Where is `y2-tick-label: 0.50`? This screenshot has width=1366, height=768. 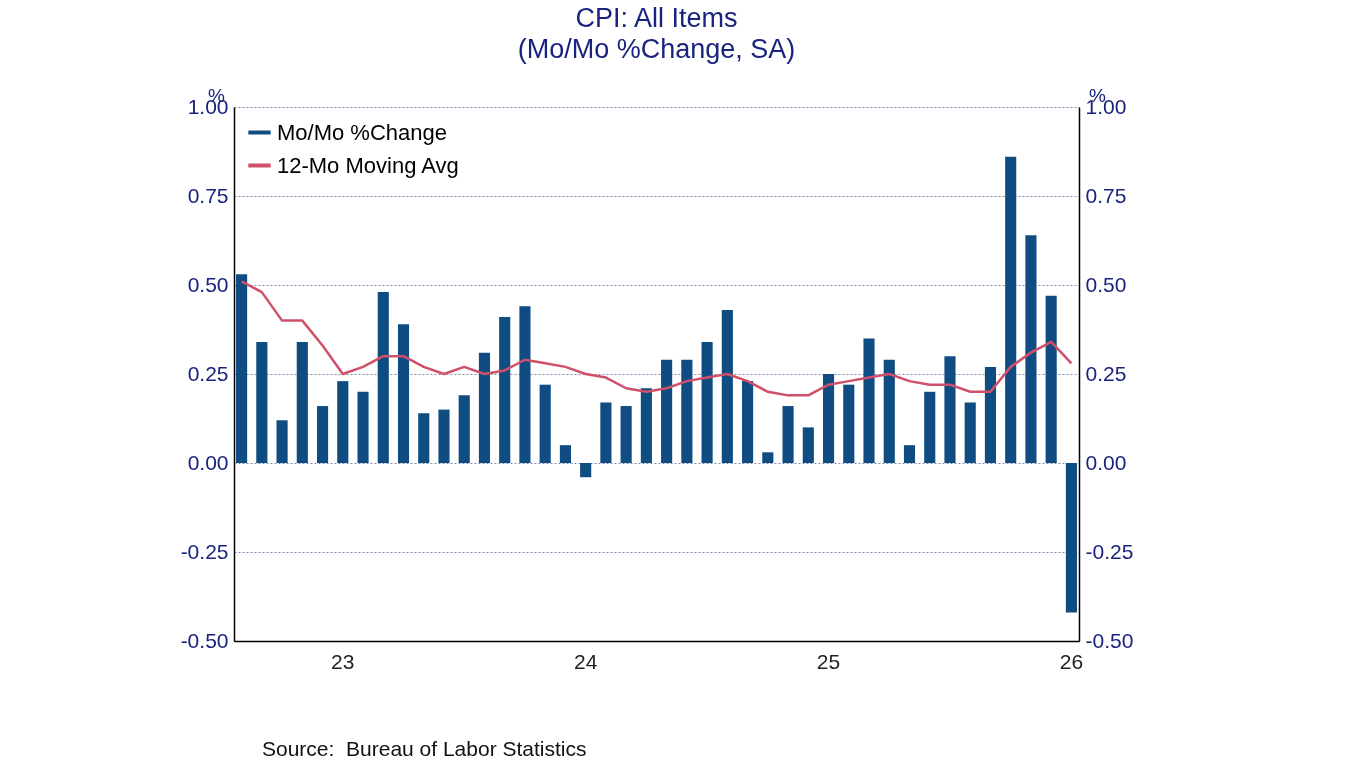
y2-tick-label: 0.50 is located at coordinates (1106, 284).